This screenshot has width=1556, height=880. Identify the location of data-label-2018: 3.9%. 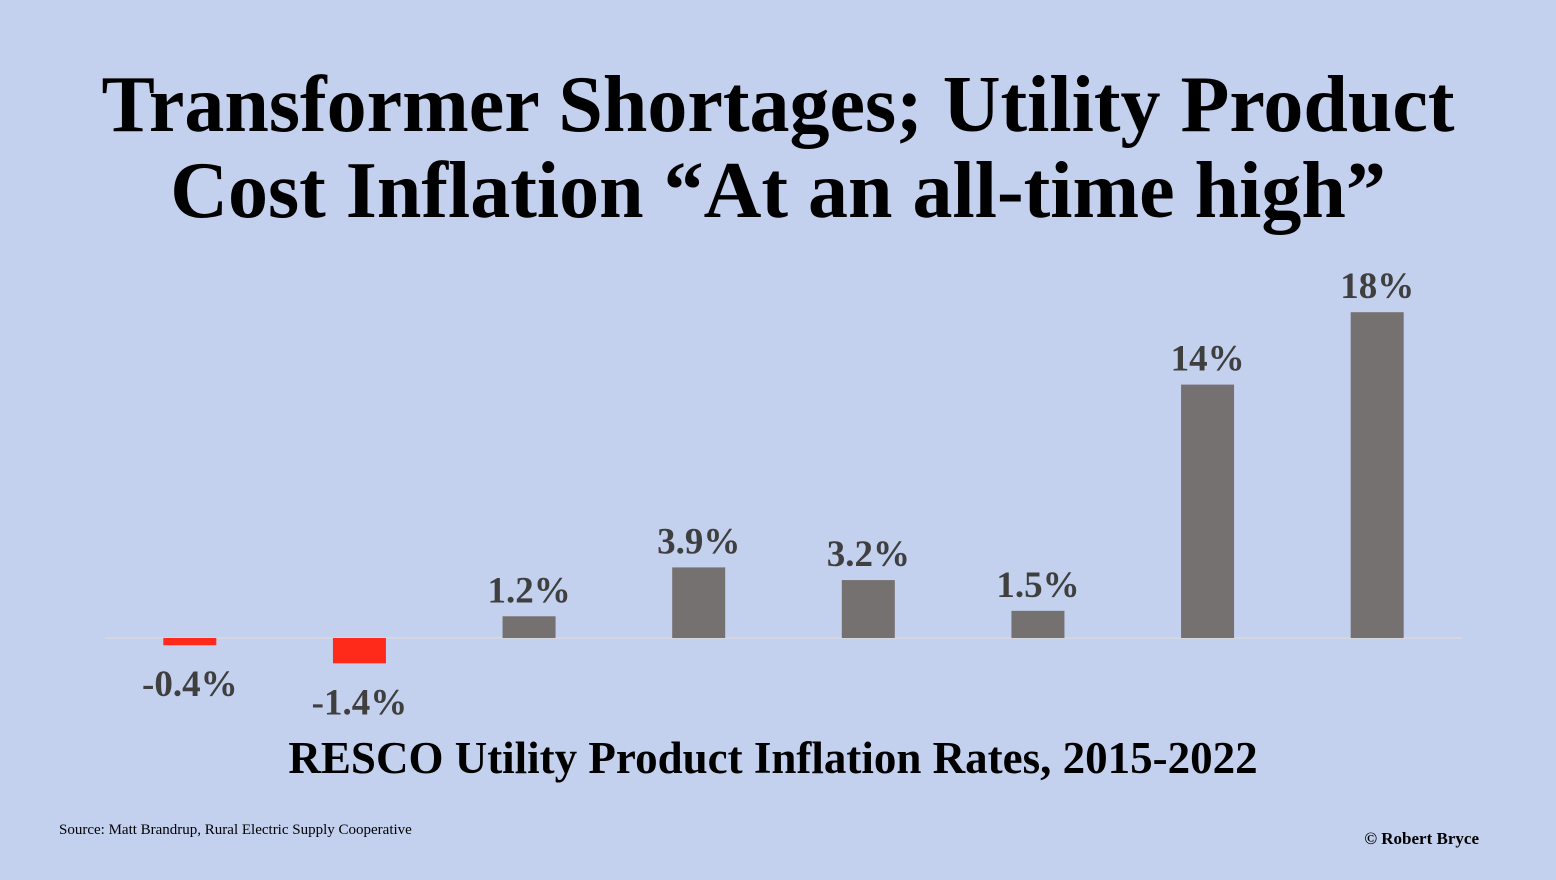
(698, 541).